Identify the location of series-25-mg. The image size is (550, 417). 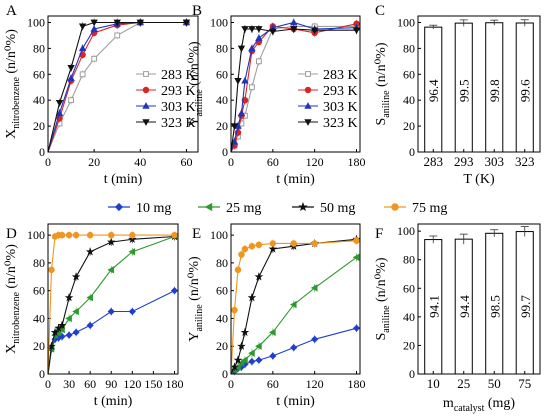
(295, 314).